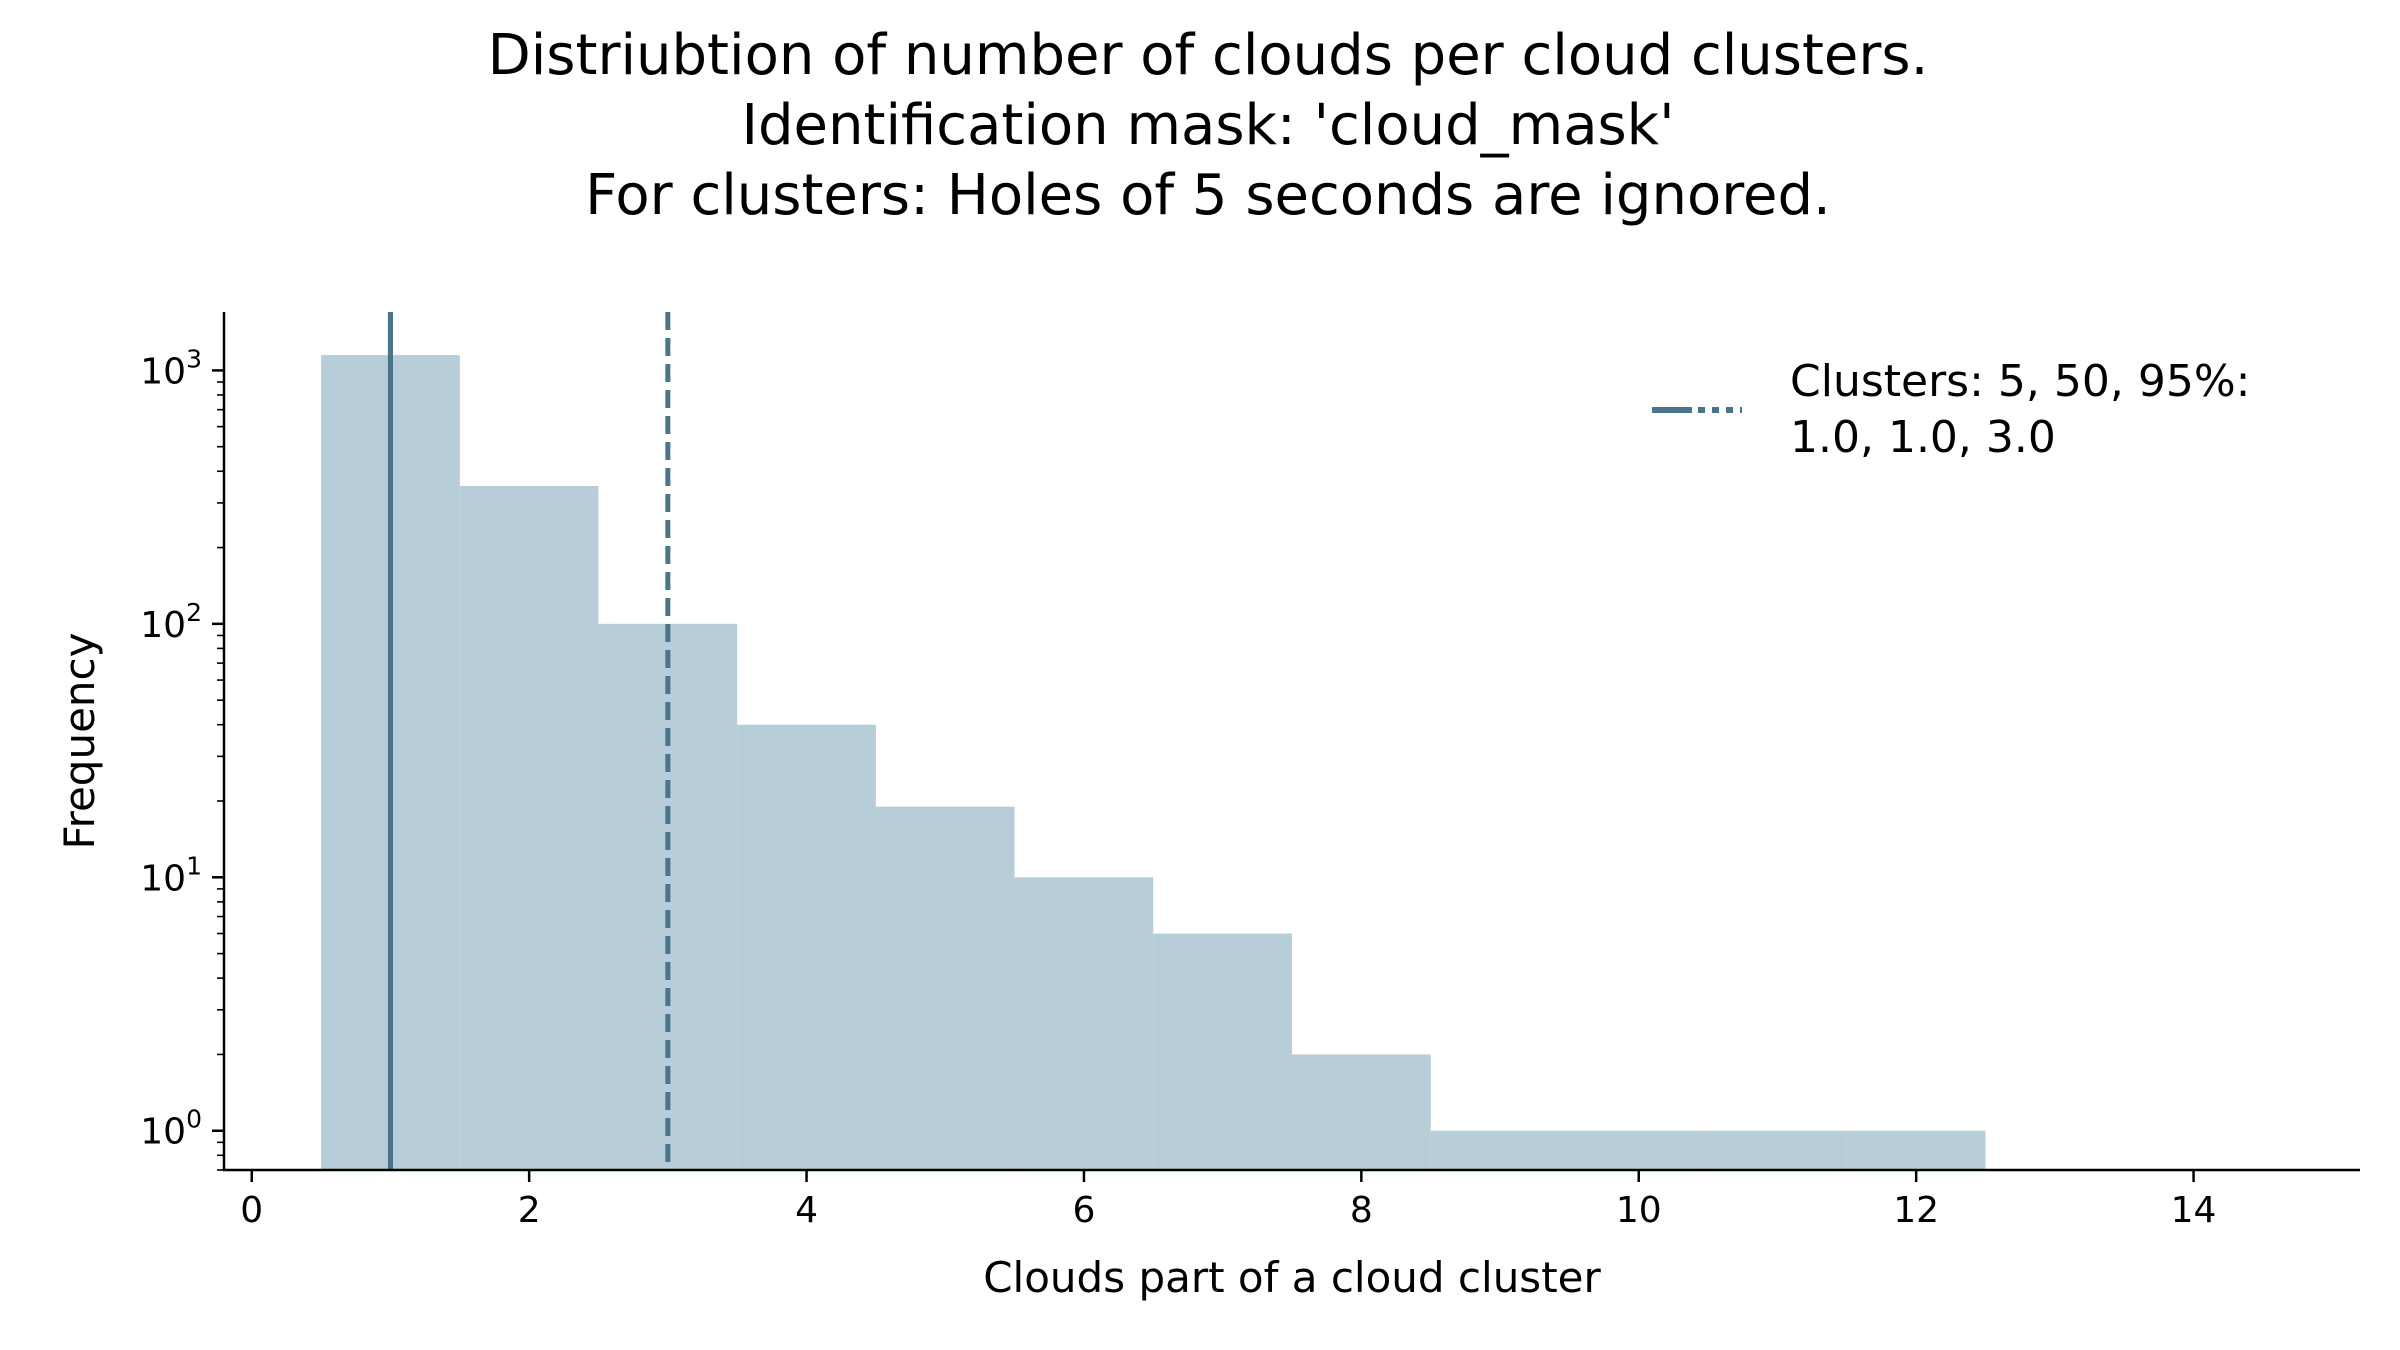 The image size is (2400, 1350). I want to click on legend-label-line-1: Clusters: 5, 50, 95%:, so click(2020, 381).